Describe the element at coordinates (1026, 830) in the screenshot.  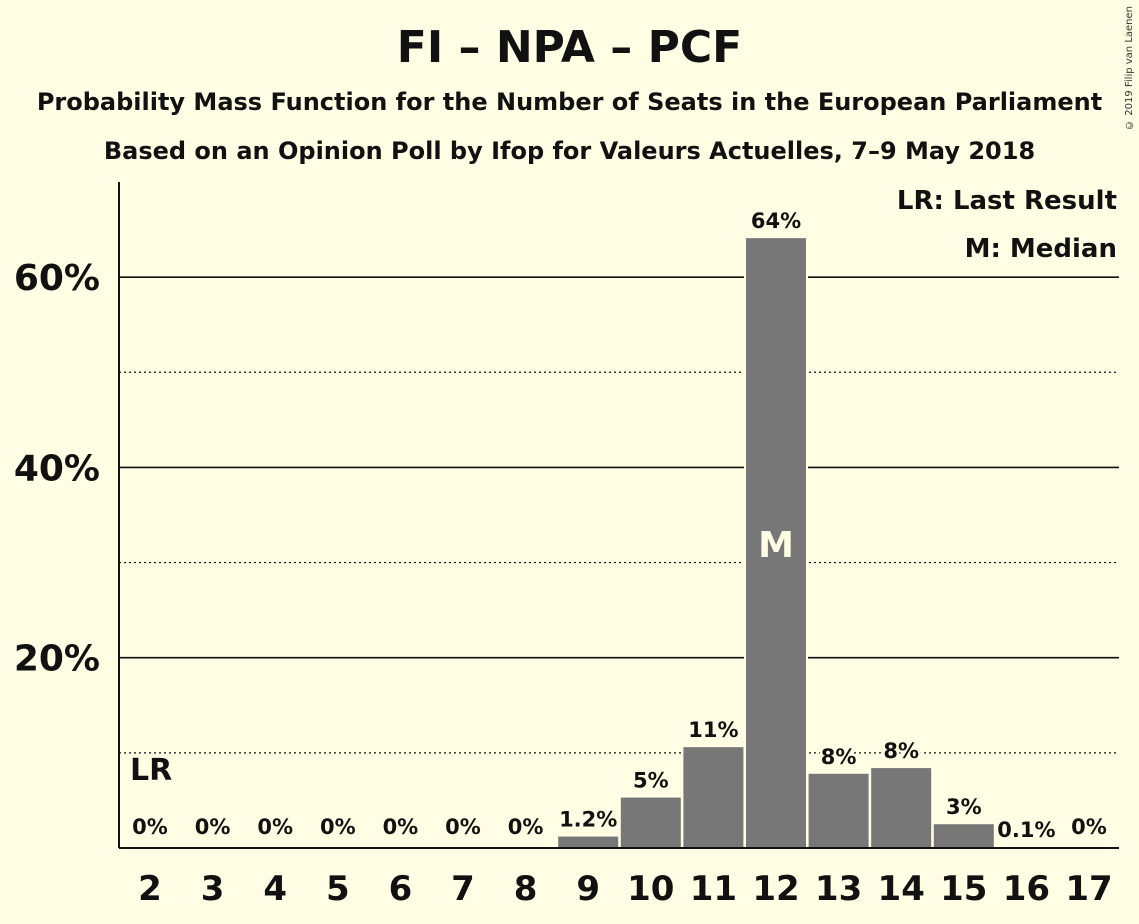
I see `bar-value-label: 0.1%` at that location.